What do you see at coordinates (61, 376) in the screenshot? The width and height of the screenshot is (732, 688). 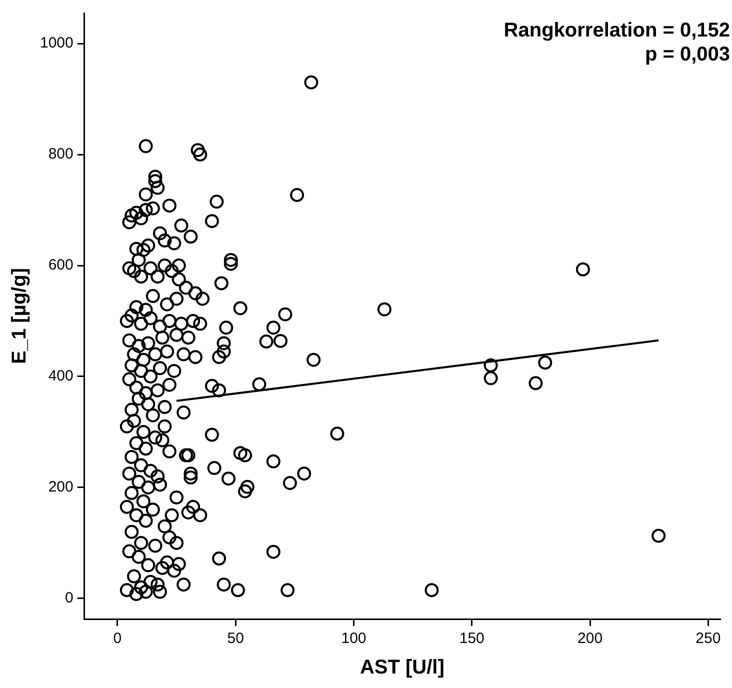 I see `y-tick-label: 400` at bounding box center [61, 376].